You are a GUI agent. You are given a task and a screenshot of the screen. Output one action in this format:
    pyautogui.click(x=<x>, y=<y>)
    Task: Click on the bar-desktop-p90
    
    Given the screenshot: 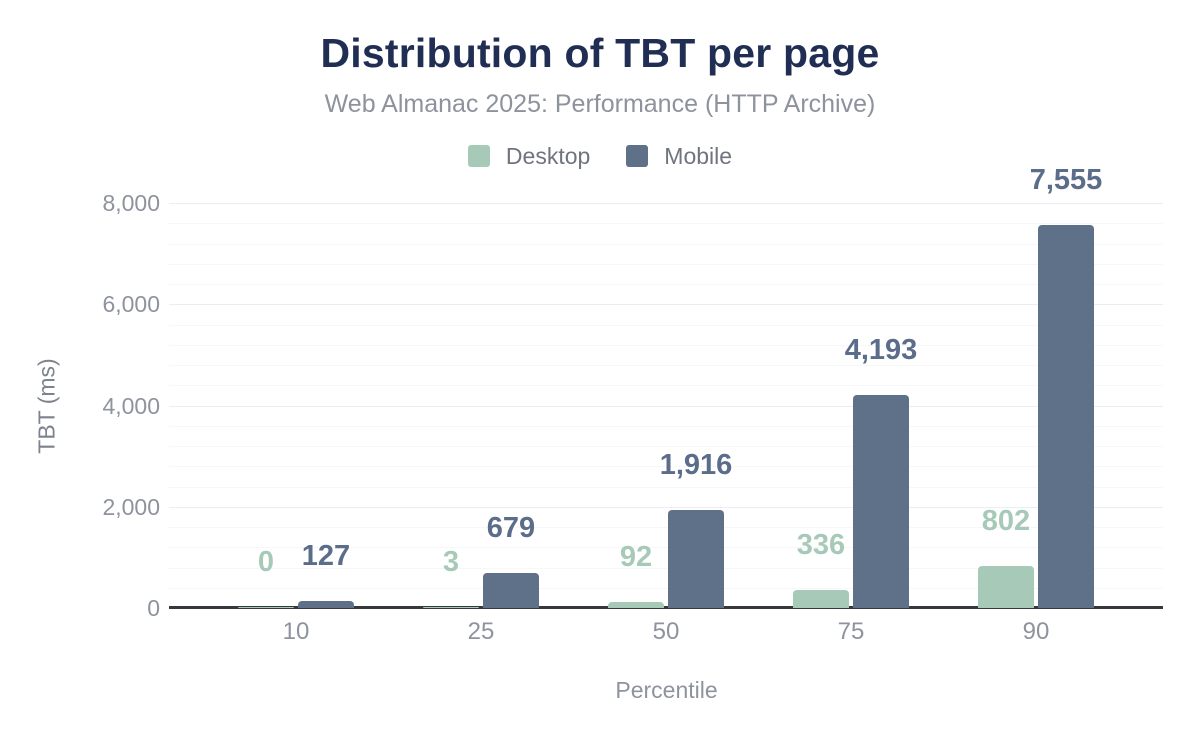 What is the action you would take?
    pyautogui.click(x=1006, y=587)
    